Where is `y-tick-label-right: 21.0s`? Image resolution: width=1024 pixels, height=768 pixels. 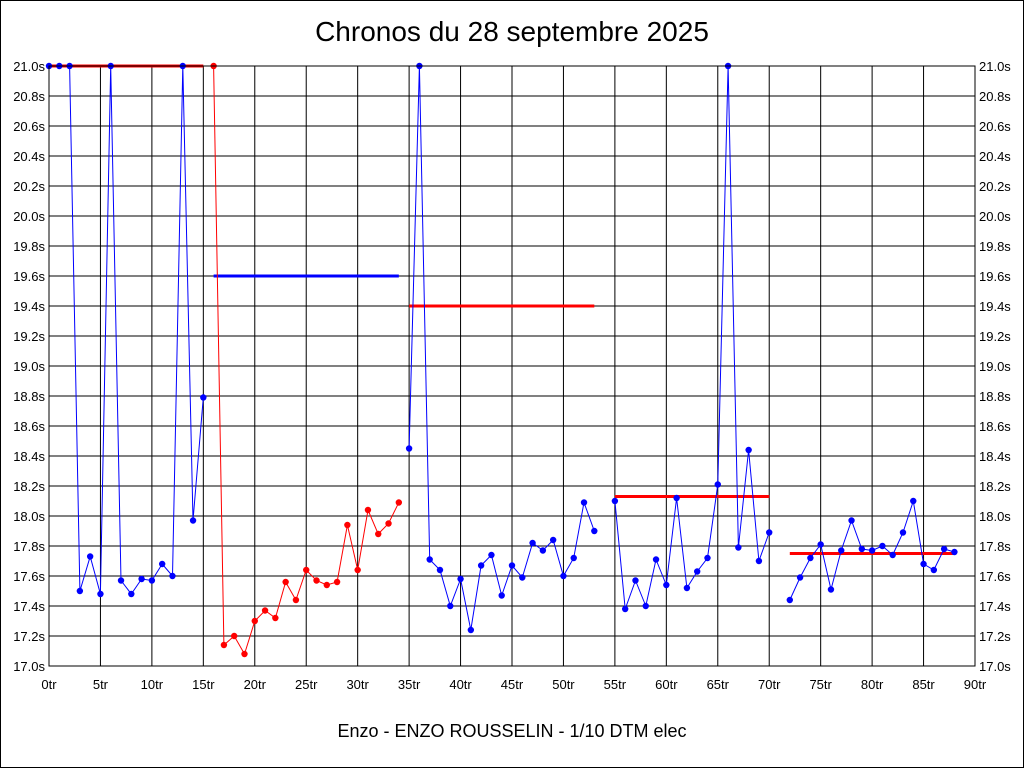 y-tick-label-right: 21.0s is located at coordinates (995, 66).